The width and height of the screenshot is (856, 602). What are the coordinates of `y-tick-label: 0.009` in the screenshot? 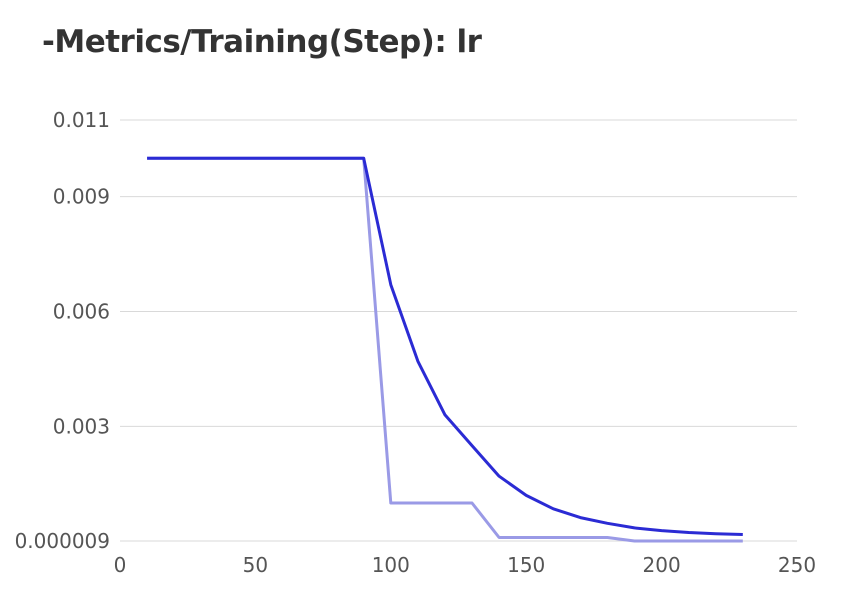 It's located at (81, 197).